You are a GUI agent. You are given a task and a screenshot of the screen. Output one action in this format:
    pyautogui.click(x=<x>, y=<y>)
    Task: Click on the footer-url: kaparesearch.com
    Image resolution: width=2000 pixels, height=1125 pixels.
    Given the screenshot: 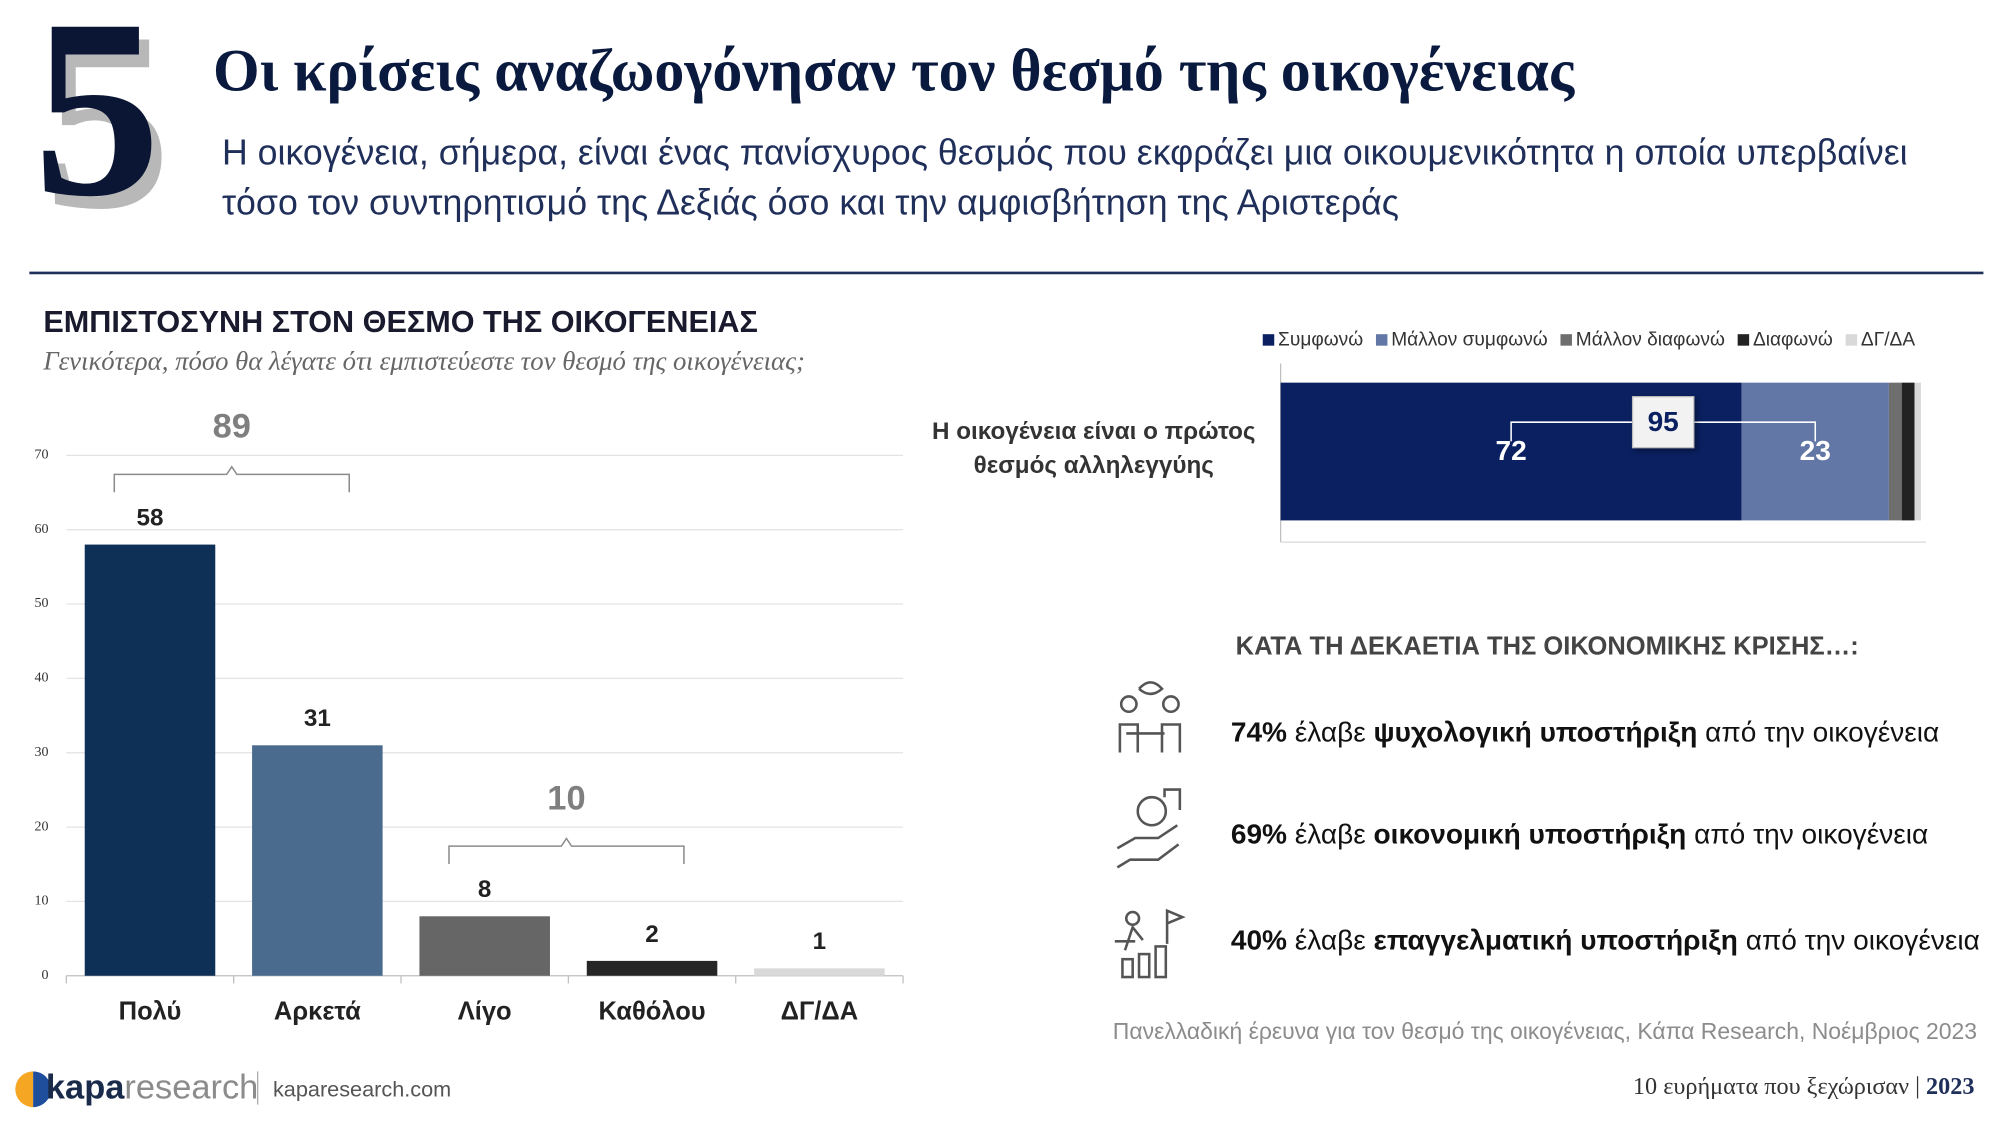 What is the action you would take?
    pyautogui.click(x=362, y=1088)
    